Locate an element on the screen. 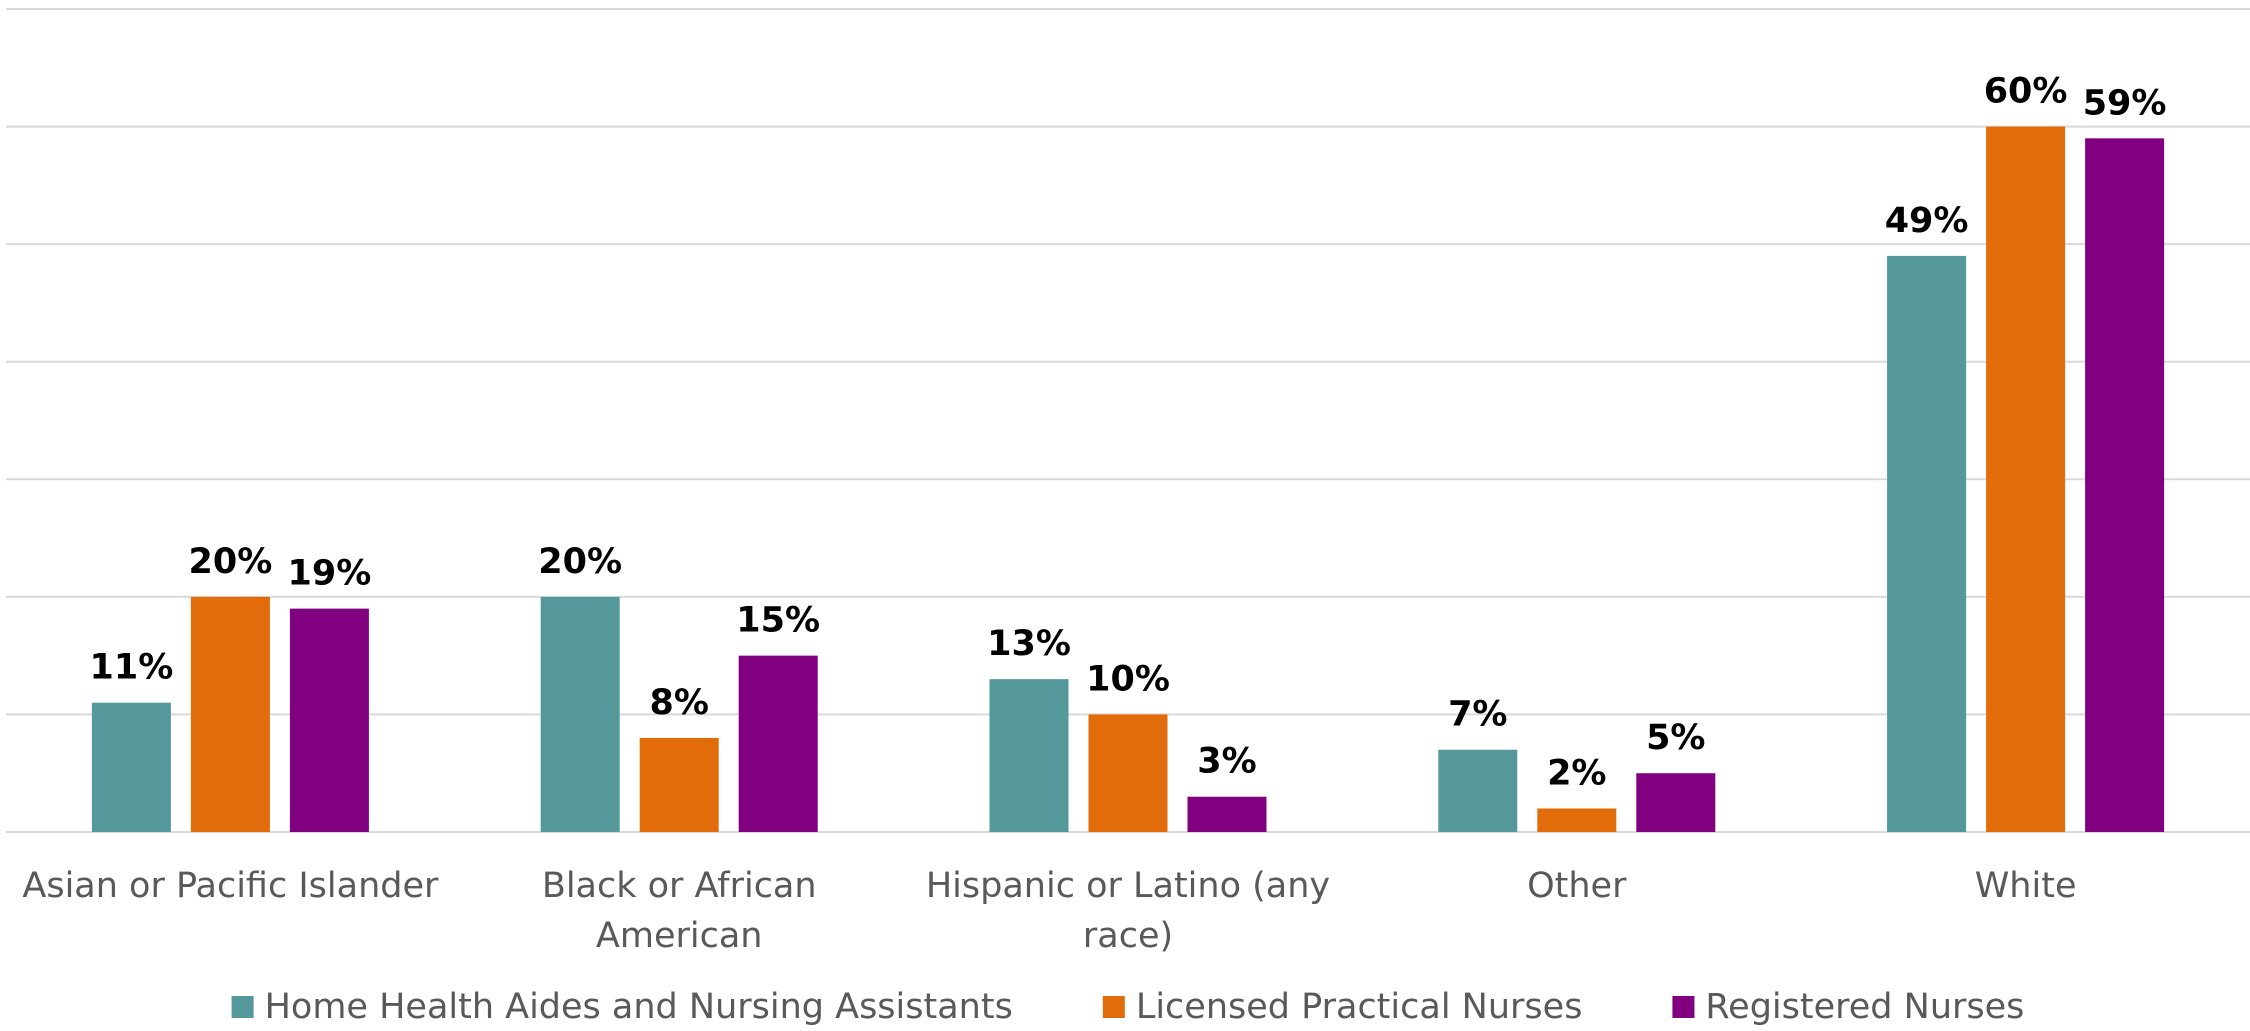 The width and height of the screenshot is (2250, 1031). data-label: 19% is located at coordinates (330, 574).